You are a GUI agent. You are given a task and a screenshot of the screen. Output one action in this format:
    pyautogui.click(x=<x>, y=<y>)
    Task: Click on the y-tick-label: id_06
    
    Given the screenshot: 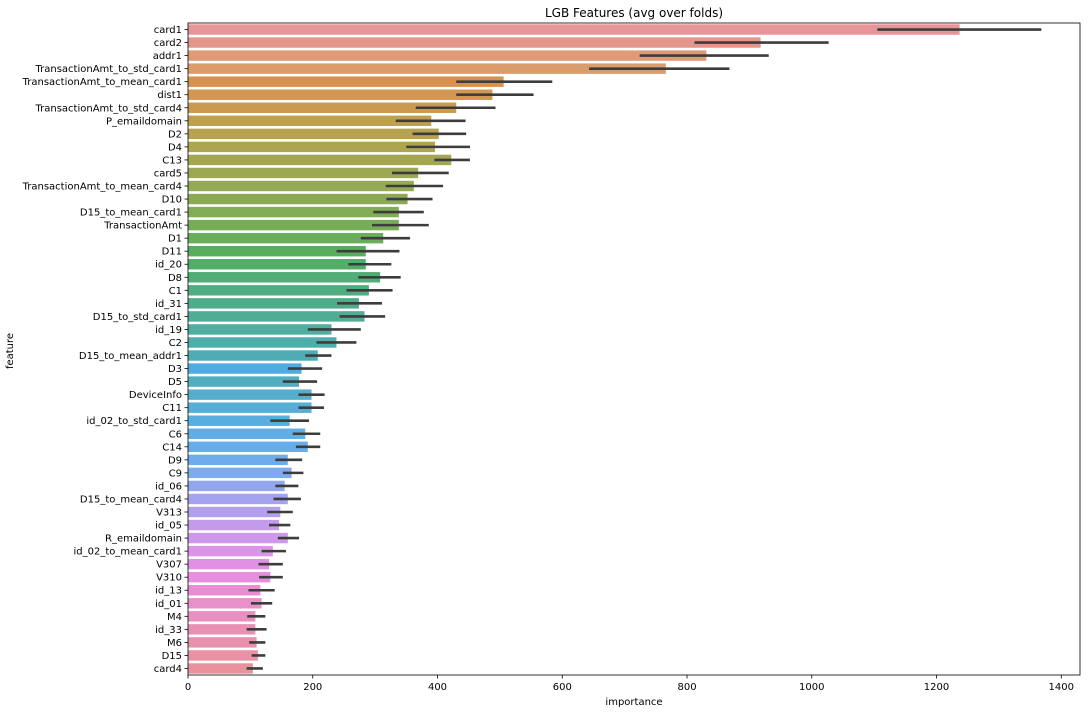 What is the action you would take?
    pyautogui.click(x=168, y=486)
    